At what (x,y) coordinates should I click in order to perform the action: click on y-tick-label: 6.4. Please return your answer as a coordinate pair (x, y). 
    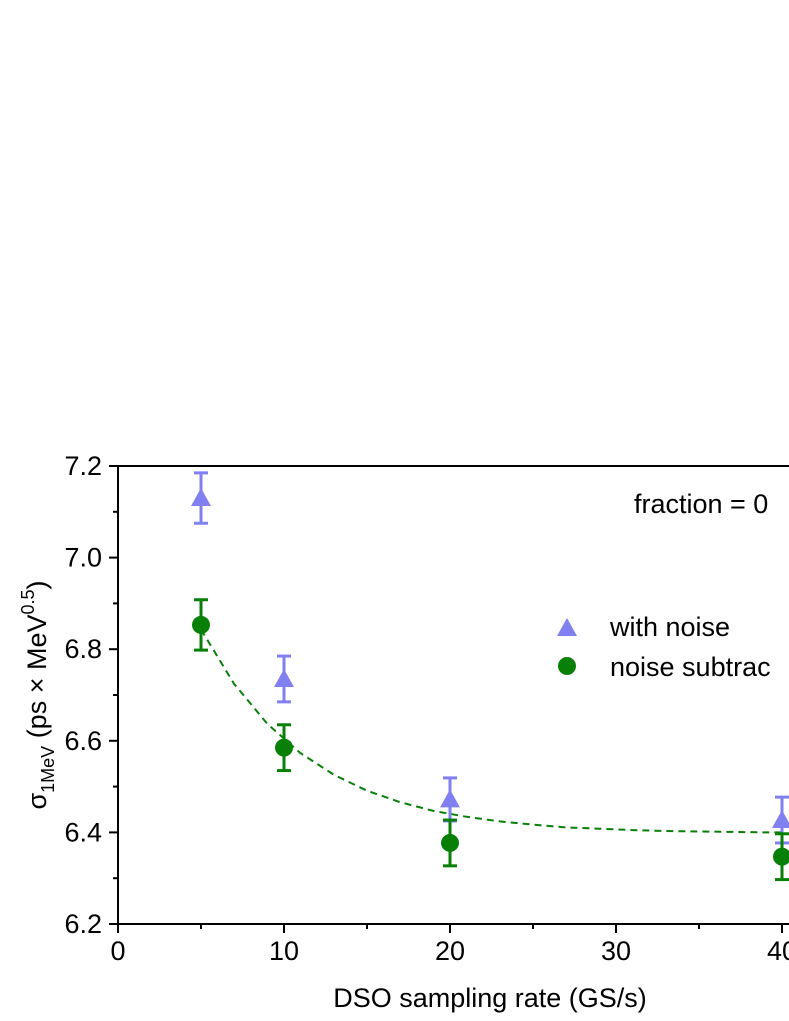
    Looking at the image, I should click on (83, 832).